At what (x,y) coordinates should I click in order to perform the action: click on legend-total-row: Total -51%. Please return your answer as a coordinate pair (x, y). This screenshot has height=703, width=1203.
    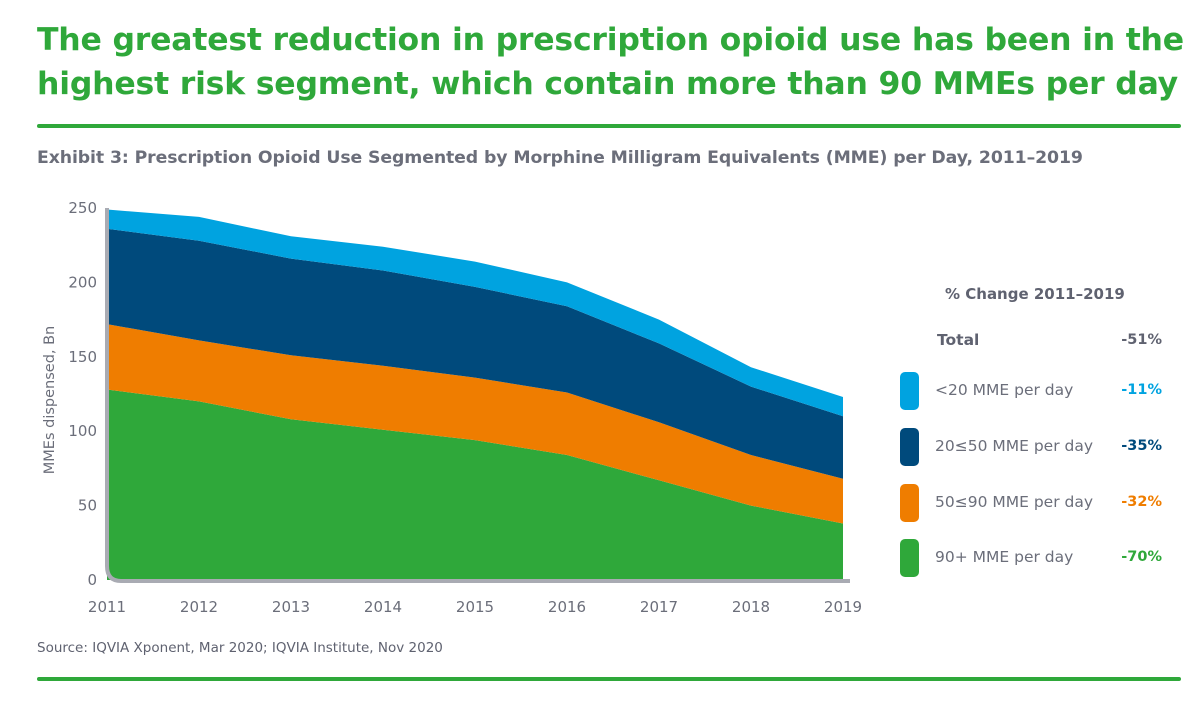
    Looking at the image, I should click on (1031, 341).